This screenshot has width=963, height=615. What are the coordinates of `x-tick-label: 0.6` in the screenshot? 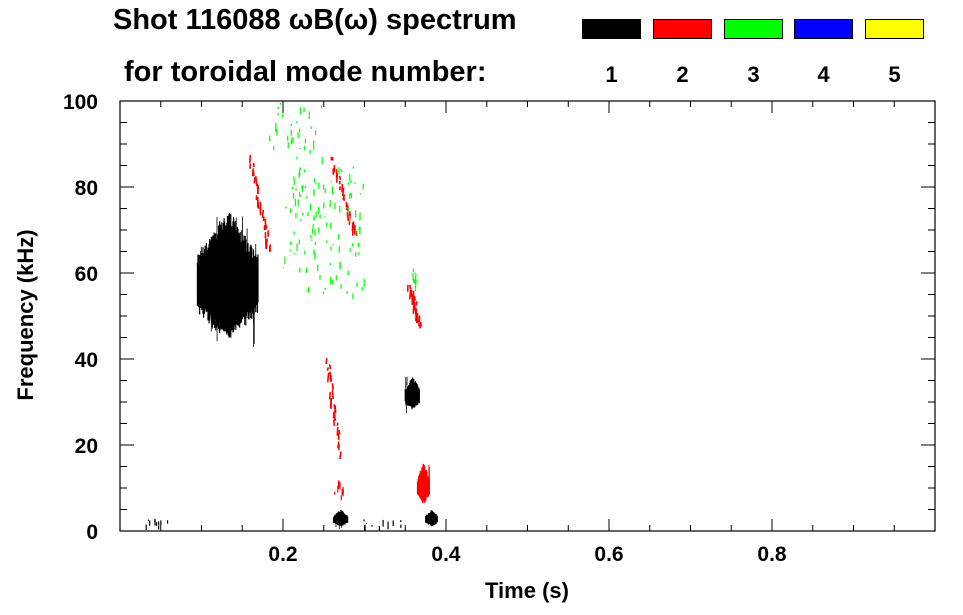 It's located at (608, 554).